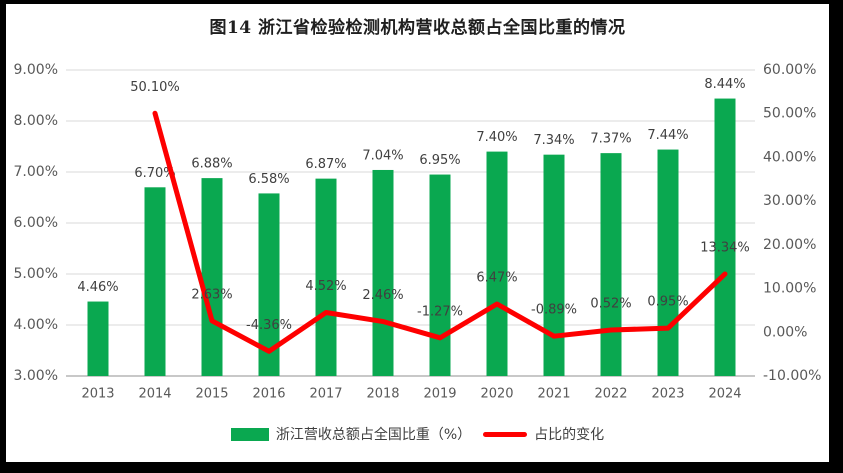  What do you see at coordinates (554, 265) in the screenshot?
I see `bar-2021` at bounding box center [554, 265].